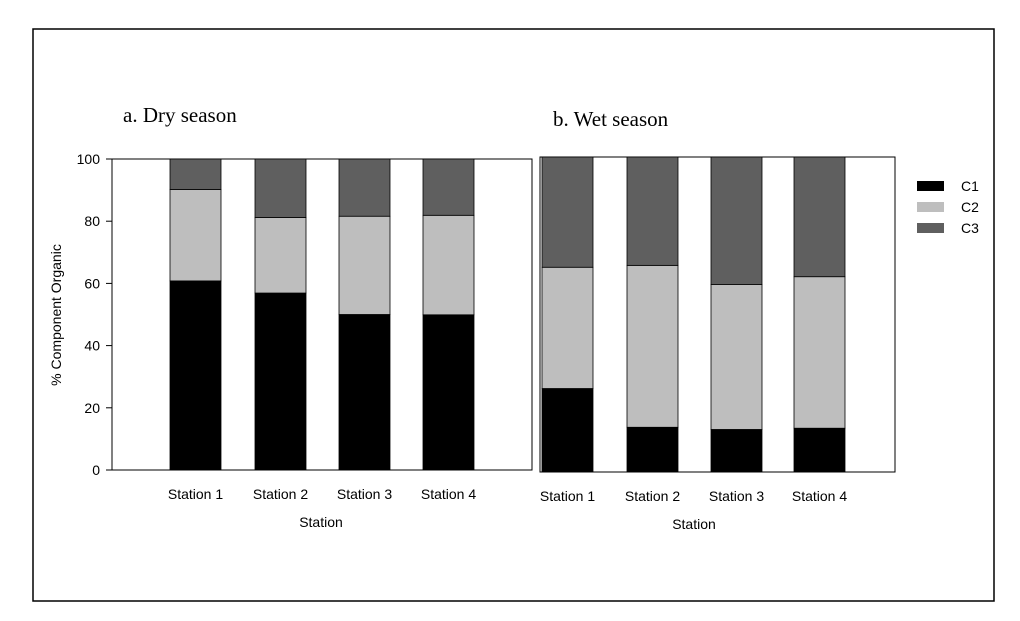 This screenshot has width=1020, height=621. Describe the element at coordinates (930, 186) in the screenshot. I see `legend-swatch-c1` at that location.